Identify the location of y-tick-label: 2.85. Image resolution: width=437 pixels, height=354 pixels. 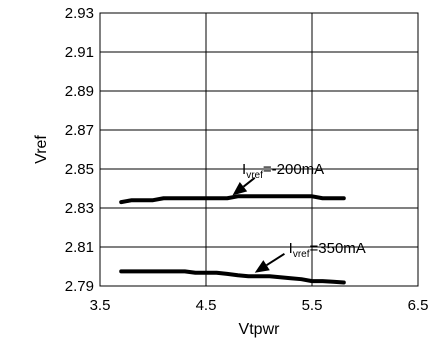
(79, 169).